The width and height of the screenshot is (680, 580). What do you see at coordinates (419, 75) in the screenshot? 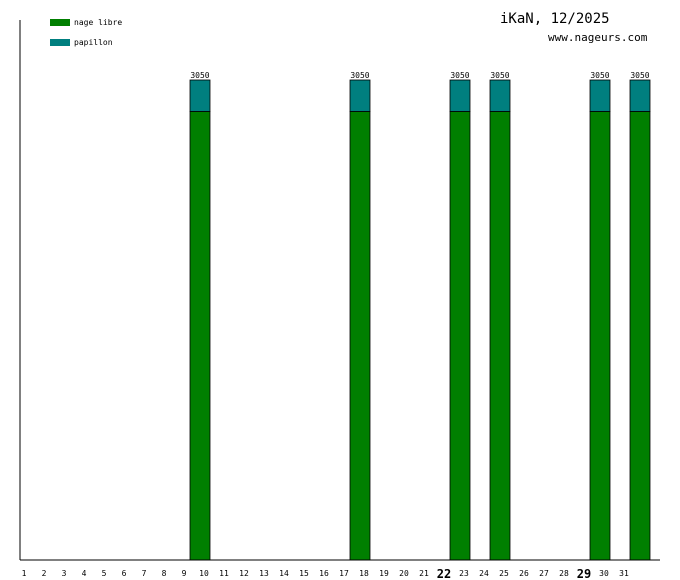
I see `data-labels-group: 3050 3050 3050 3050 3050 3050` at bounding box center [419, 75].